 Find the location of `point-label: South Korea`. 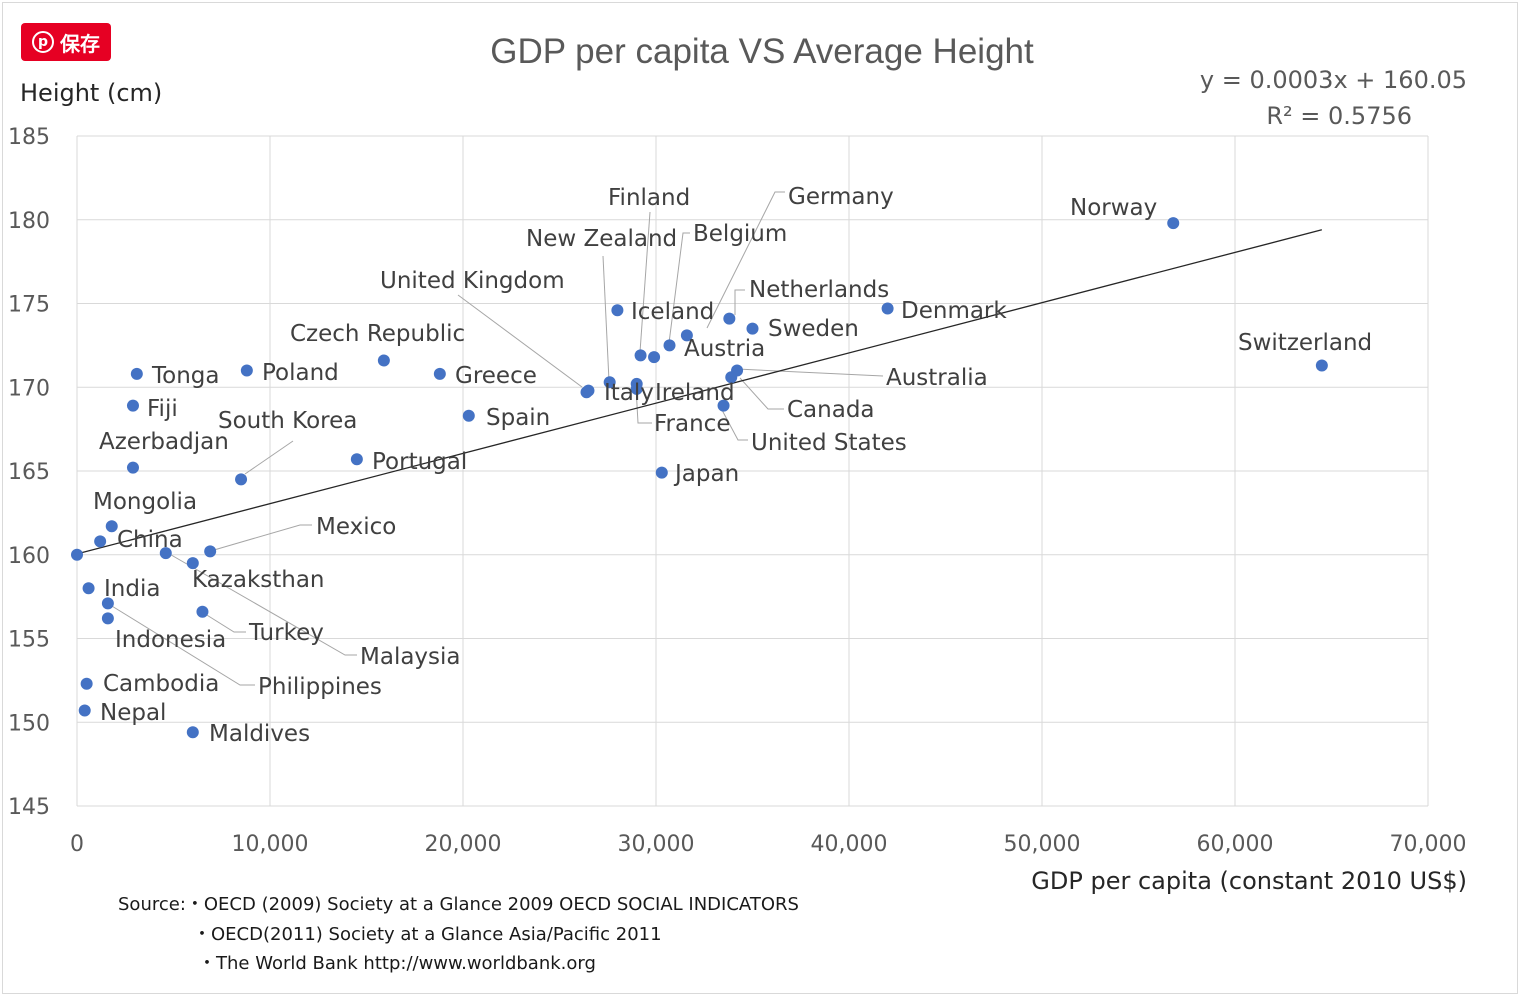

point-label: South Korea is located at coordinates (287, 421).